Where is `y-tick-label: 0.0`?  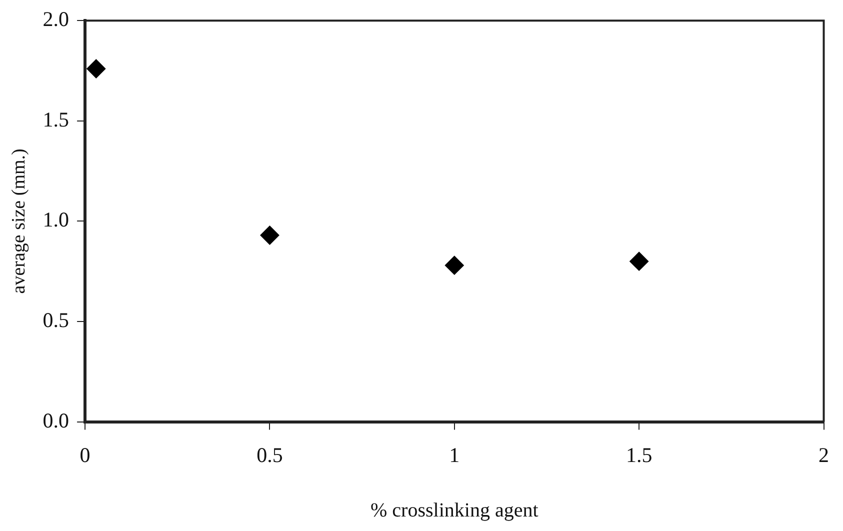
y-tick-label: 0.0 is located at coordinates (56, 420).